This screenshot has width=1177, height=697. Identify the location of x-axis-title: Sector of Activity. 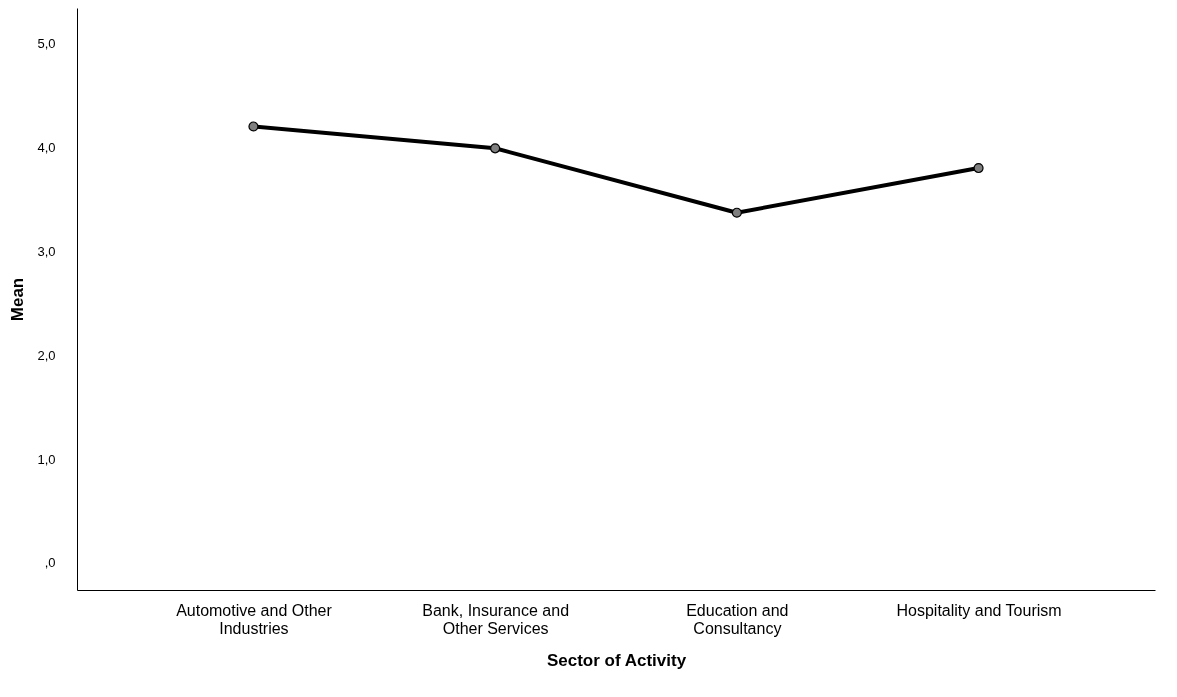
(616, 660).